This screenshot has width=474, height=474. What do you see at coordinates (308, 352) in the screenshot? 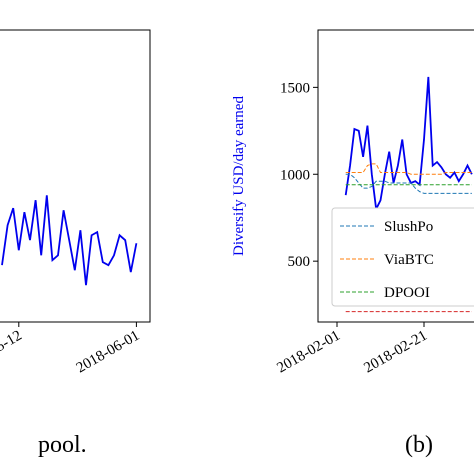
I see `x-tick-label: 2018-02-01` at bounding box center [308, 352].